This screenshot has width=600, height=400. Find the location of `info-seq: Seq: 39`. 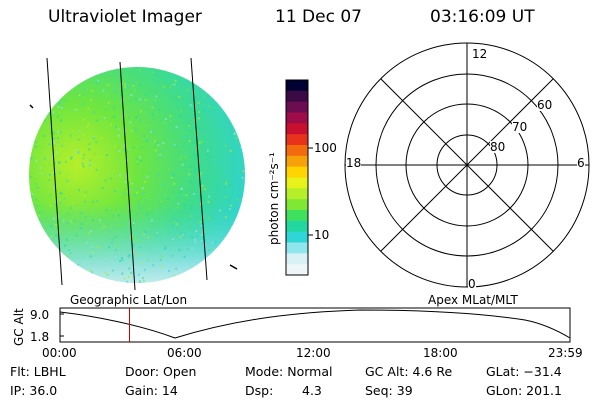

info-seq: Seq: 39 is located at coordinates (389, 390).